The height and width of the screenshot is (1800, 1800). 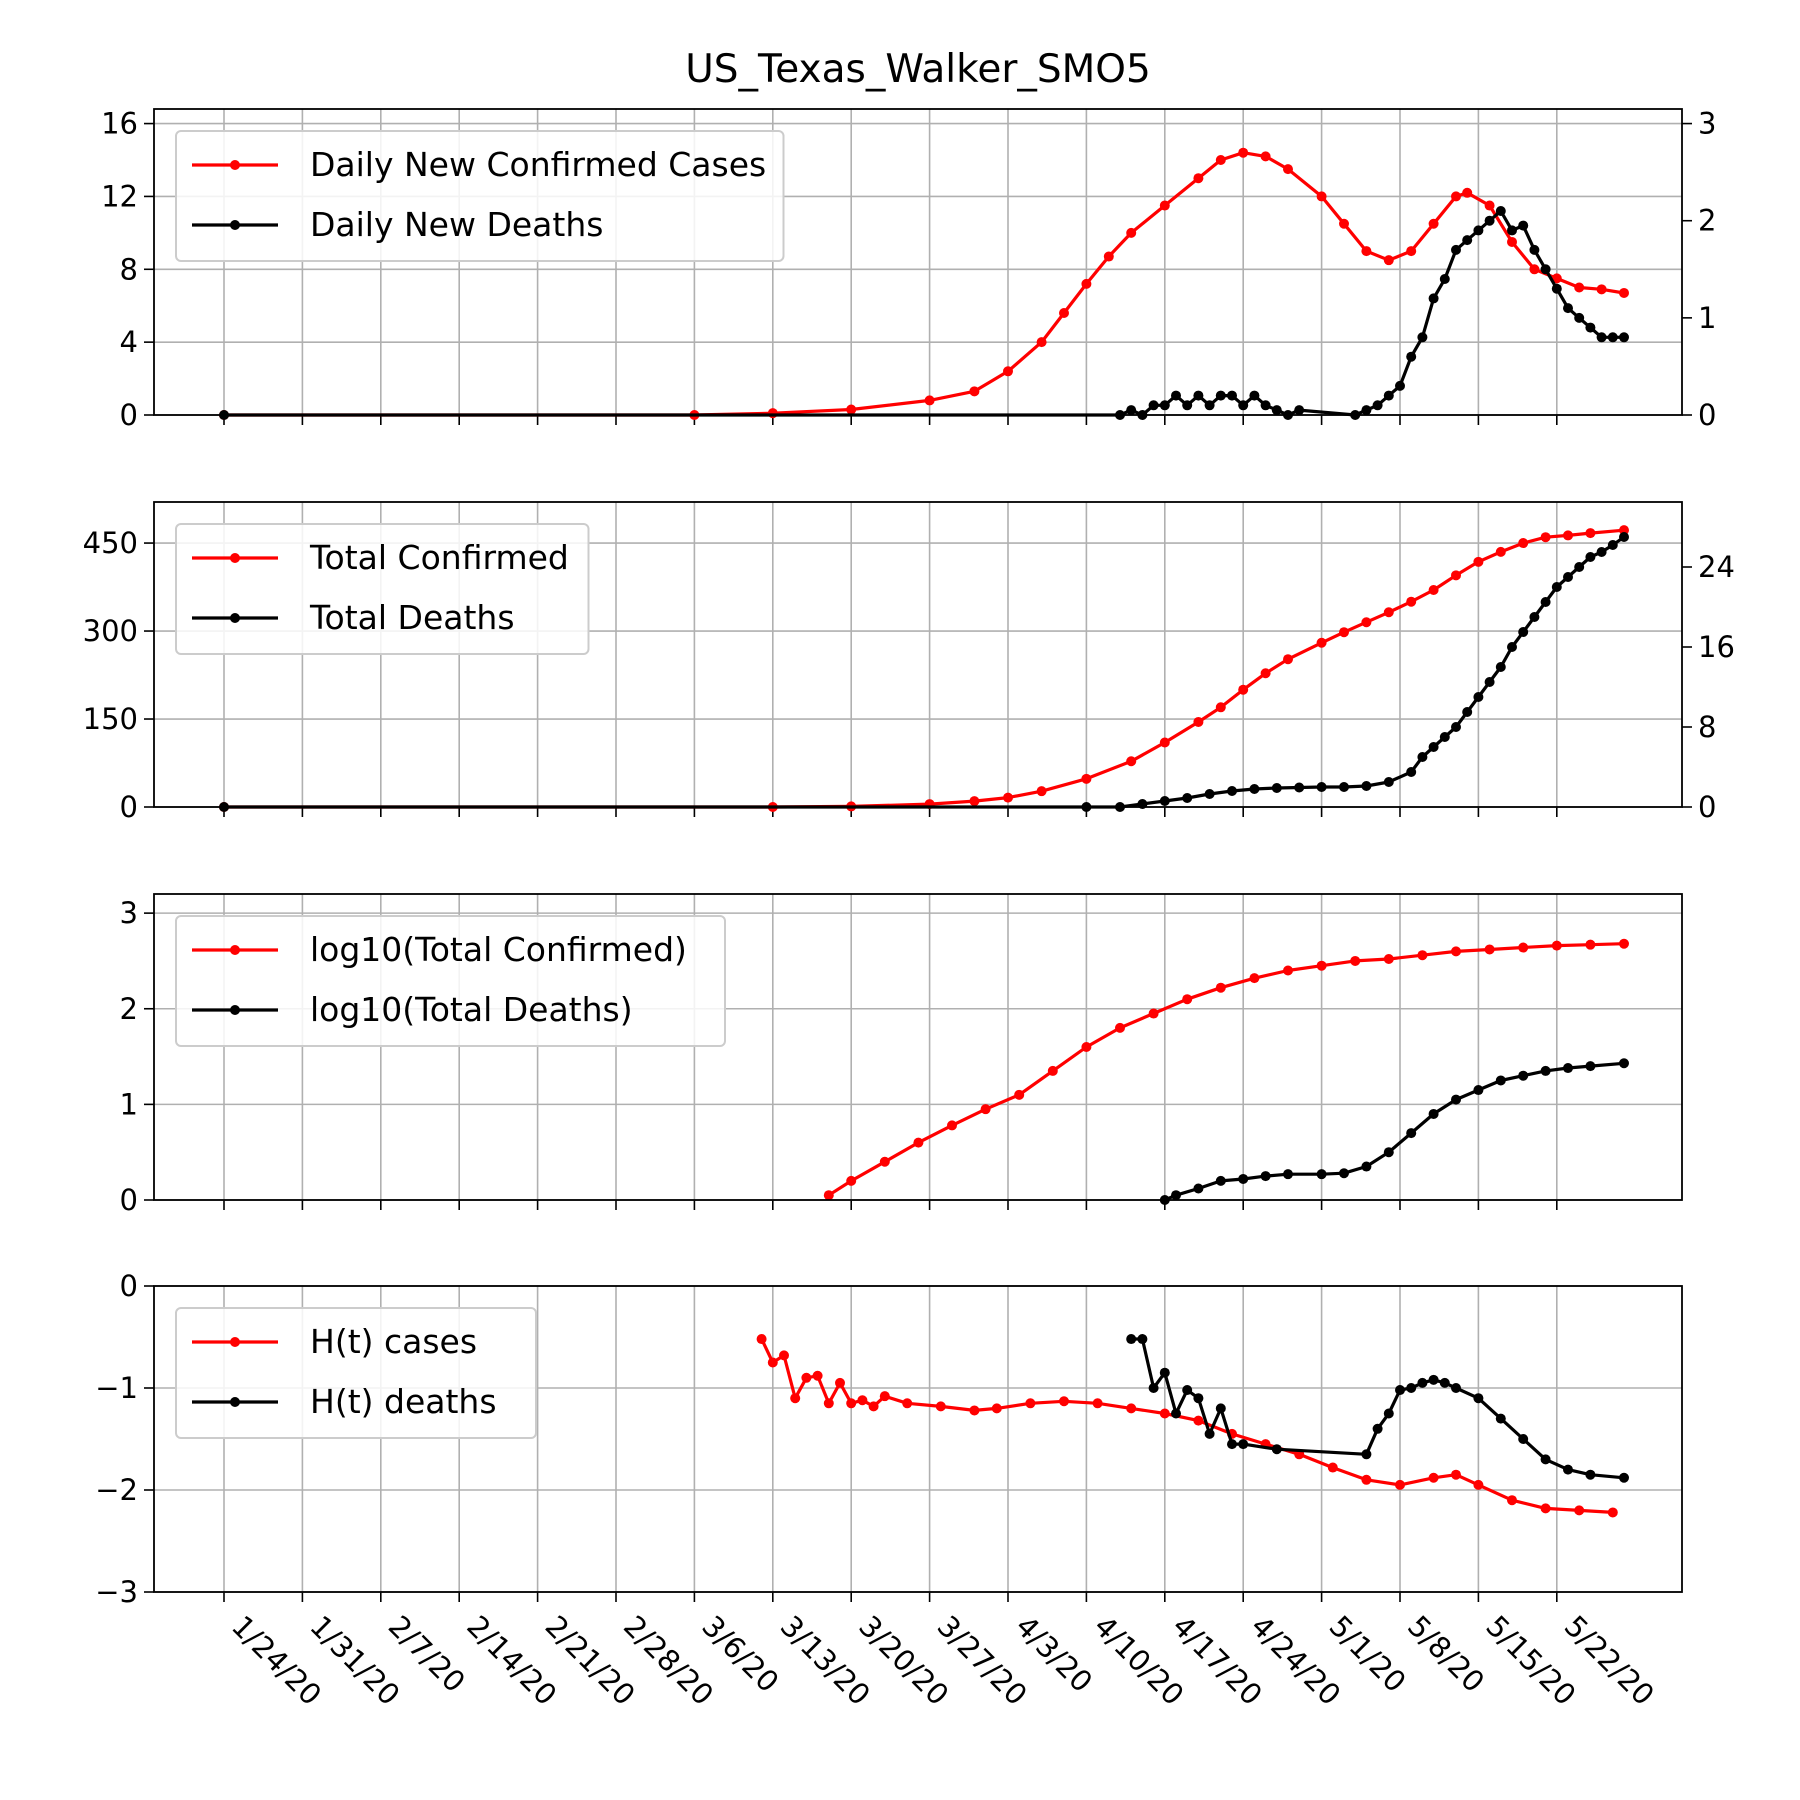 What do you see at coordinates (456, 224) in the screenshot?
I see `legend-label: Daily New Deaths` at bounding box center [456, 224].